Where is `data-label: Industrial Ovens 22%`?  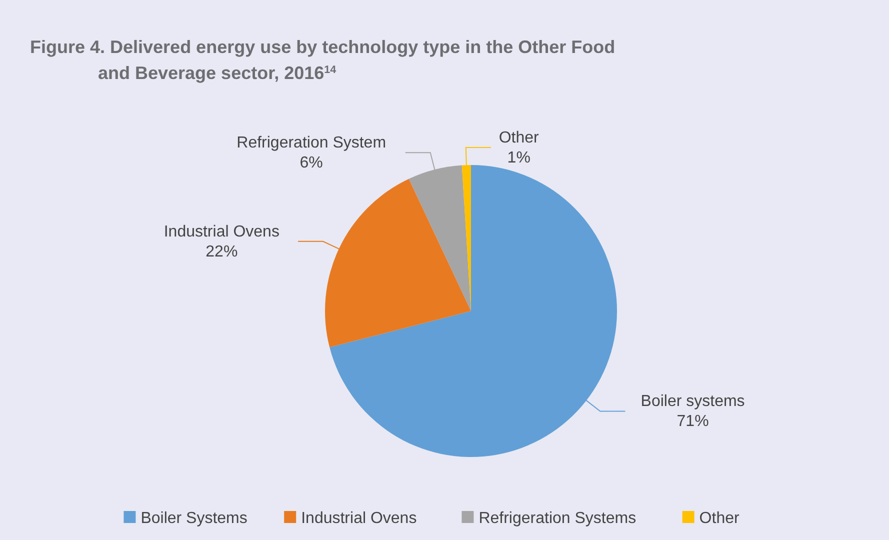
data-label: Industrial Ovens 22% is located at coordinates (222, 241).